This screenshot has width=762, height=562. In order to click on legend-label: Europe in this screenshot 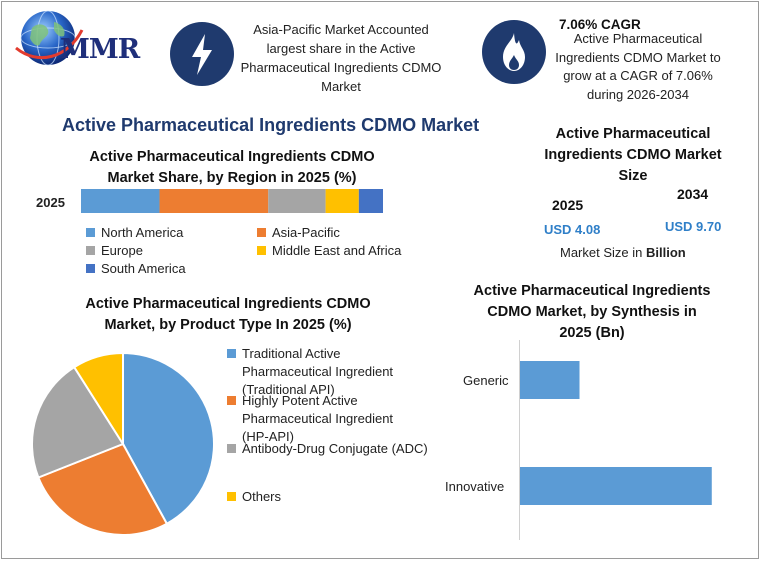, I will do `click(122, 250)`.